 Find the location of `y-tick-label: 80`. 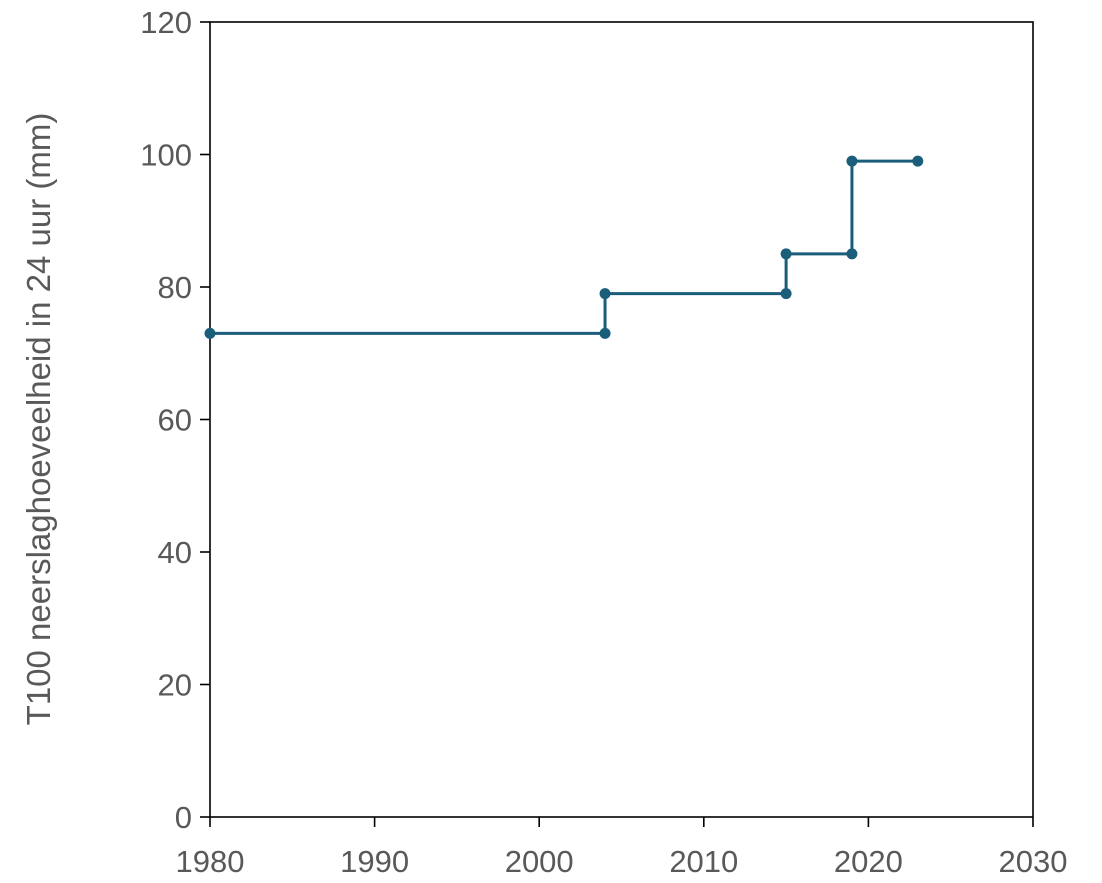

y-tick-label: 80 is located at coordinates (175, 287).